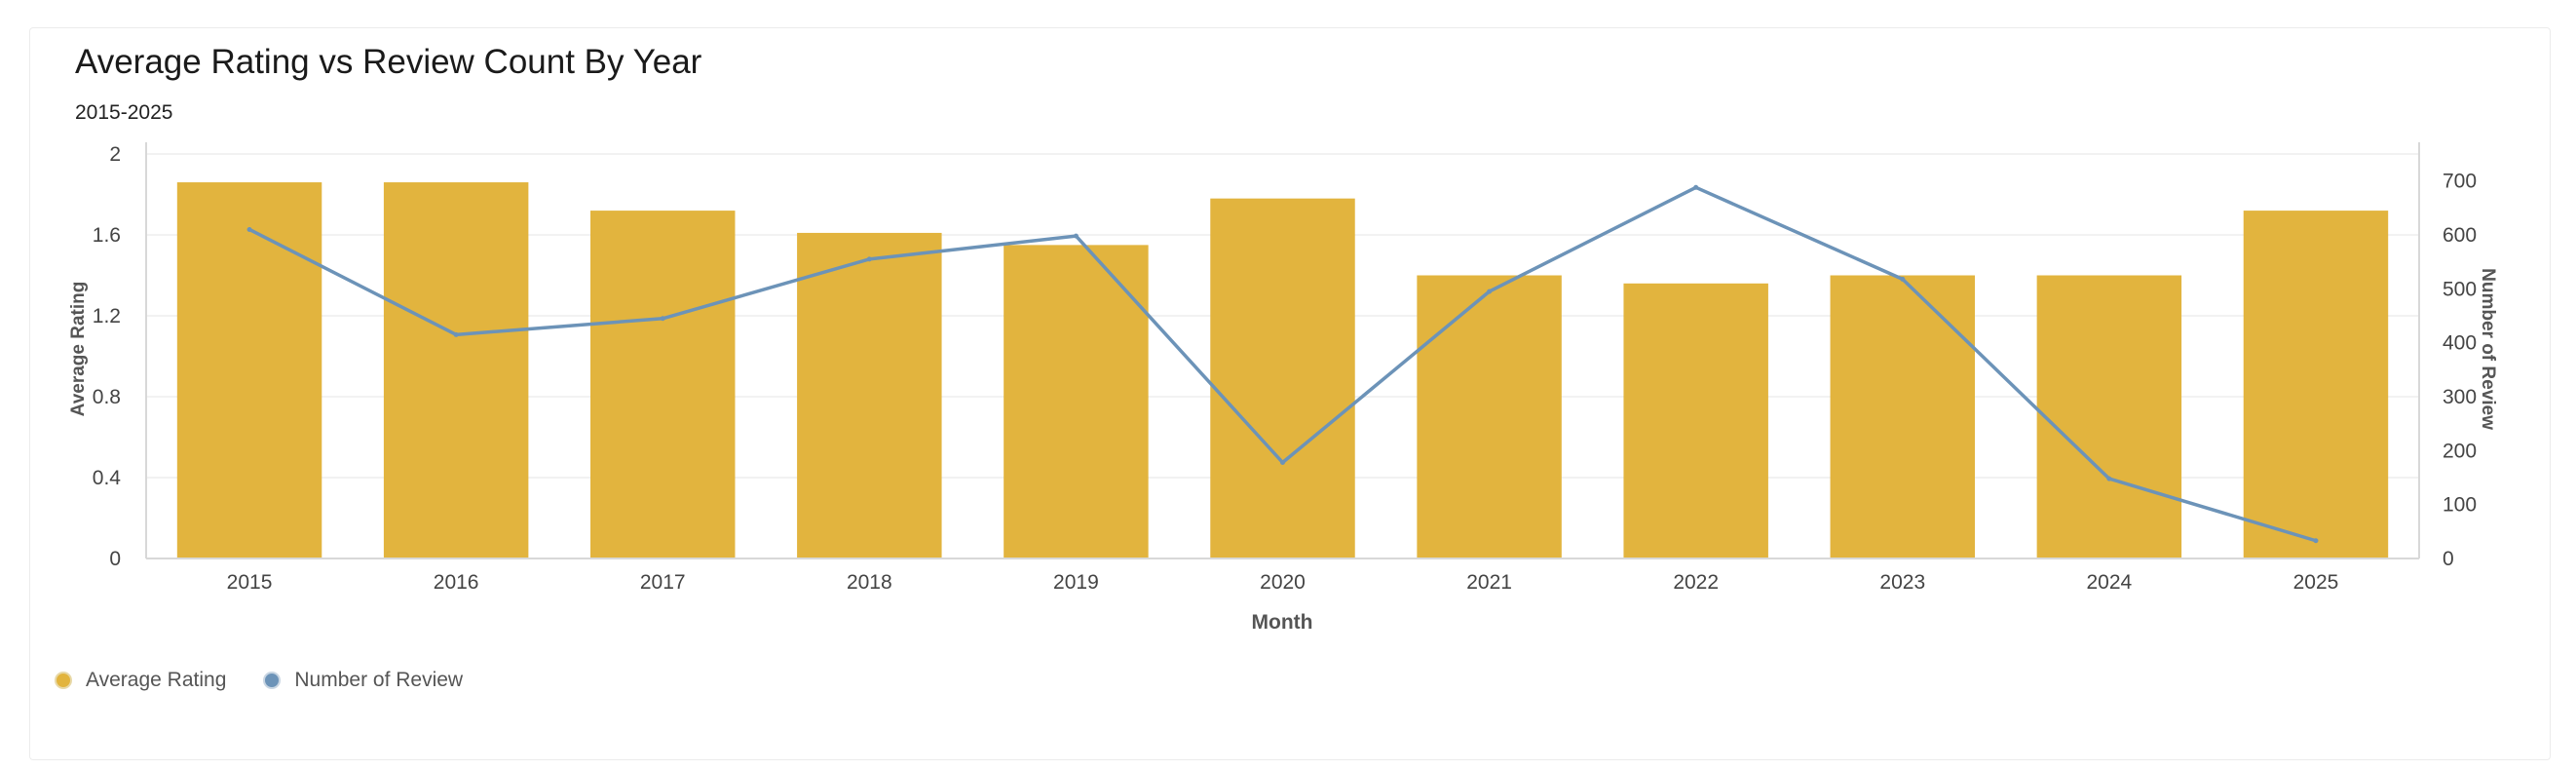 The image size is (2576, 770). What do you see at coordinates (2460, 343) in the screenshot?
I see `y-right-tick-label: 400` at bounding box center [2460, 343].